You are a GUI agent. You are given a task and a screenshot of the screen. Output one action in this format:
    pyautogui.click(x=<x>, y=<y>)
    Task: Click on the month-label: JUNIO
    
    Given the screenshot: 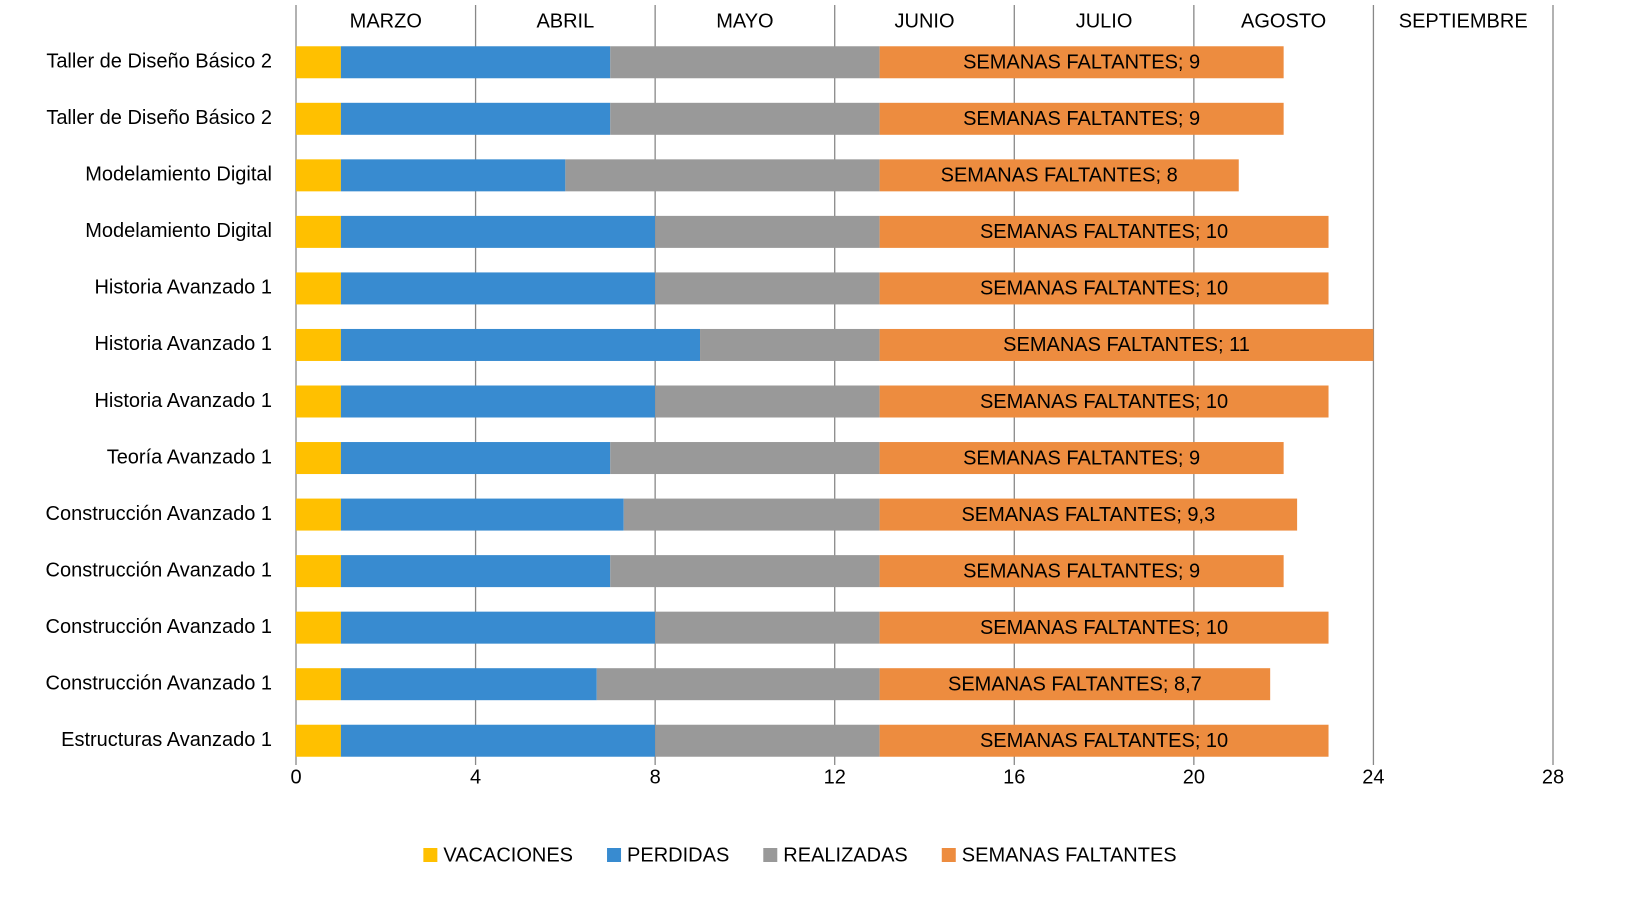 What is the action you would take?
    pyautogui.click(x=925, y=21)
    